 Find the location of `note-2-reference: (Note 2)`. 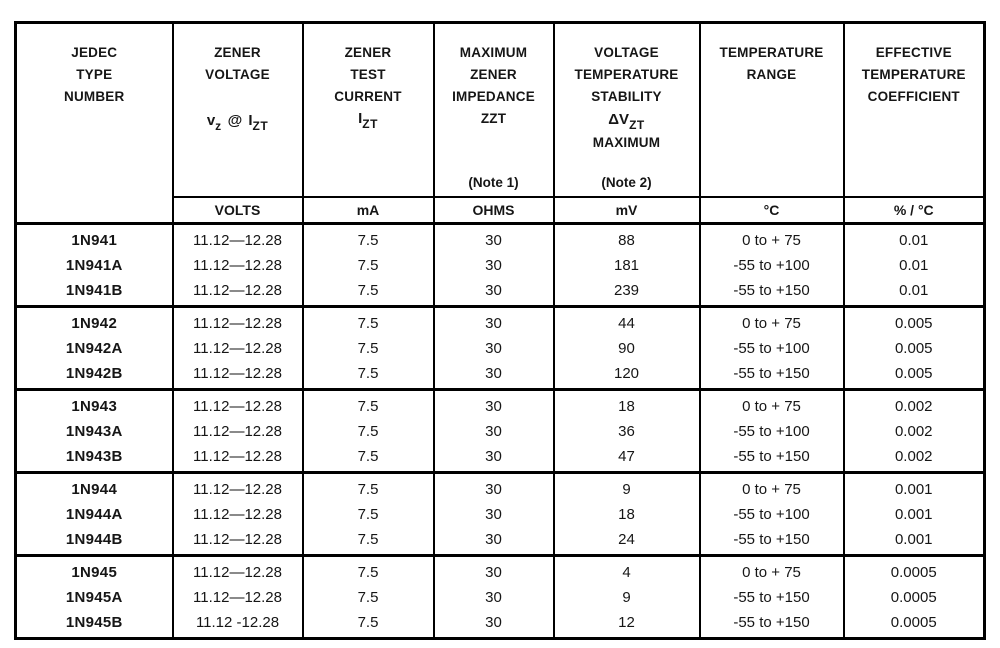

note-2-reference: (Note 2) is located at coordinates (626, 182).